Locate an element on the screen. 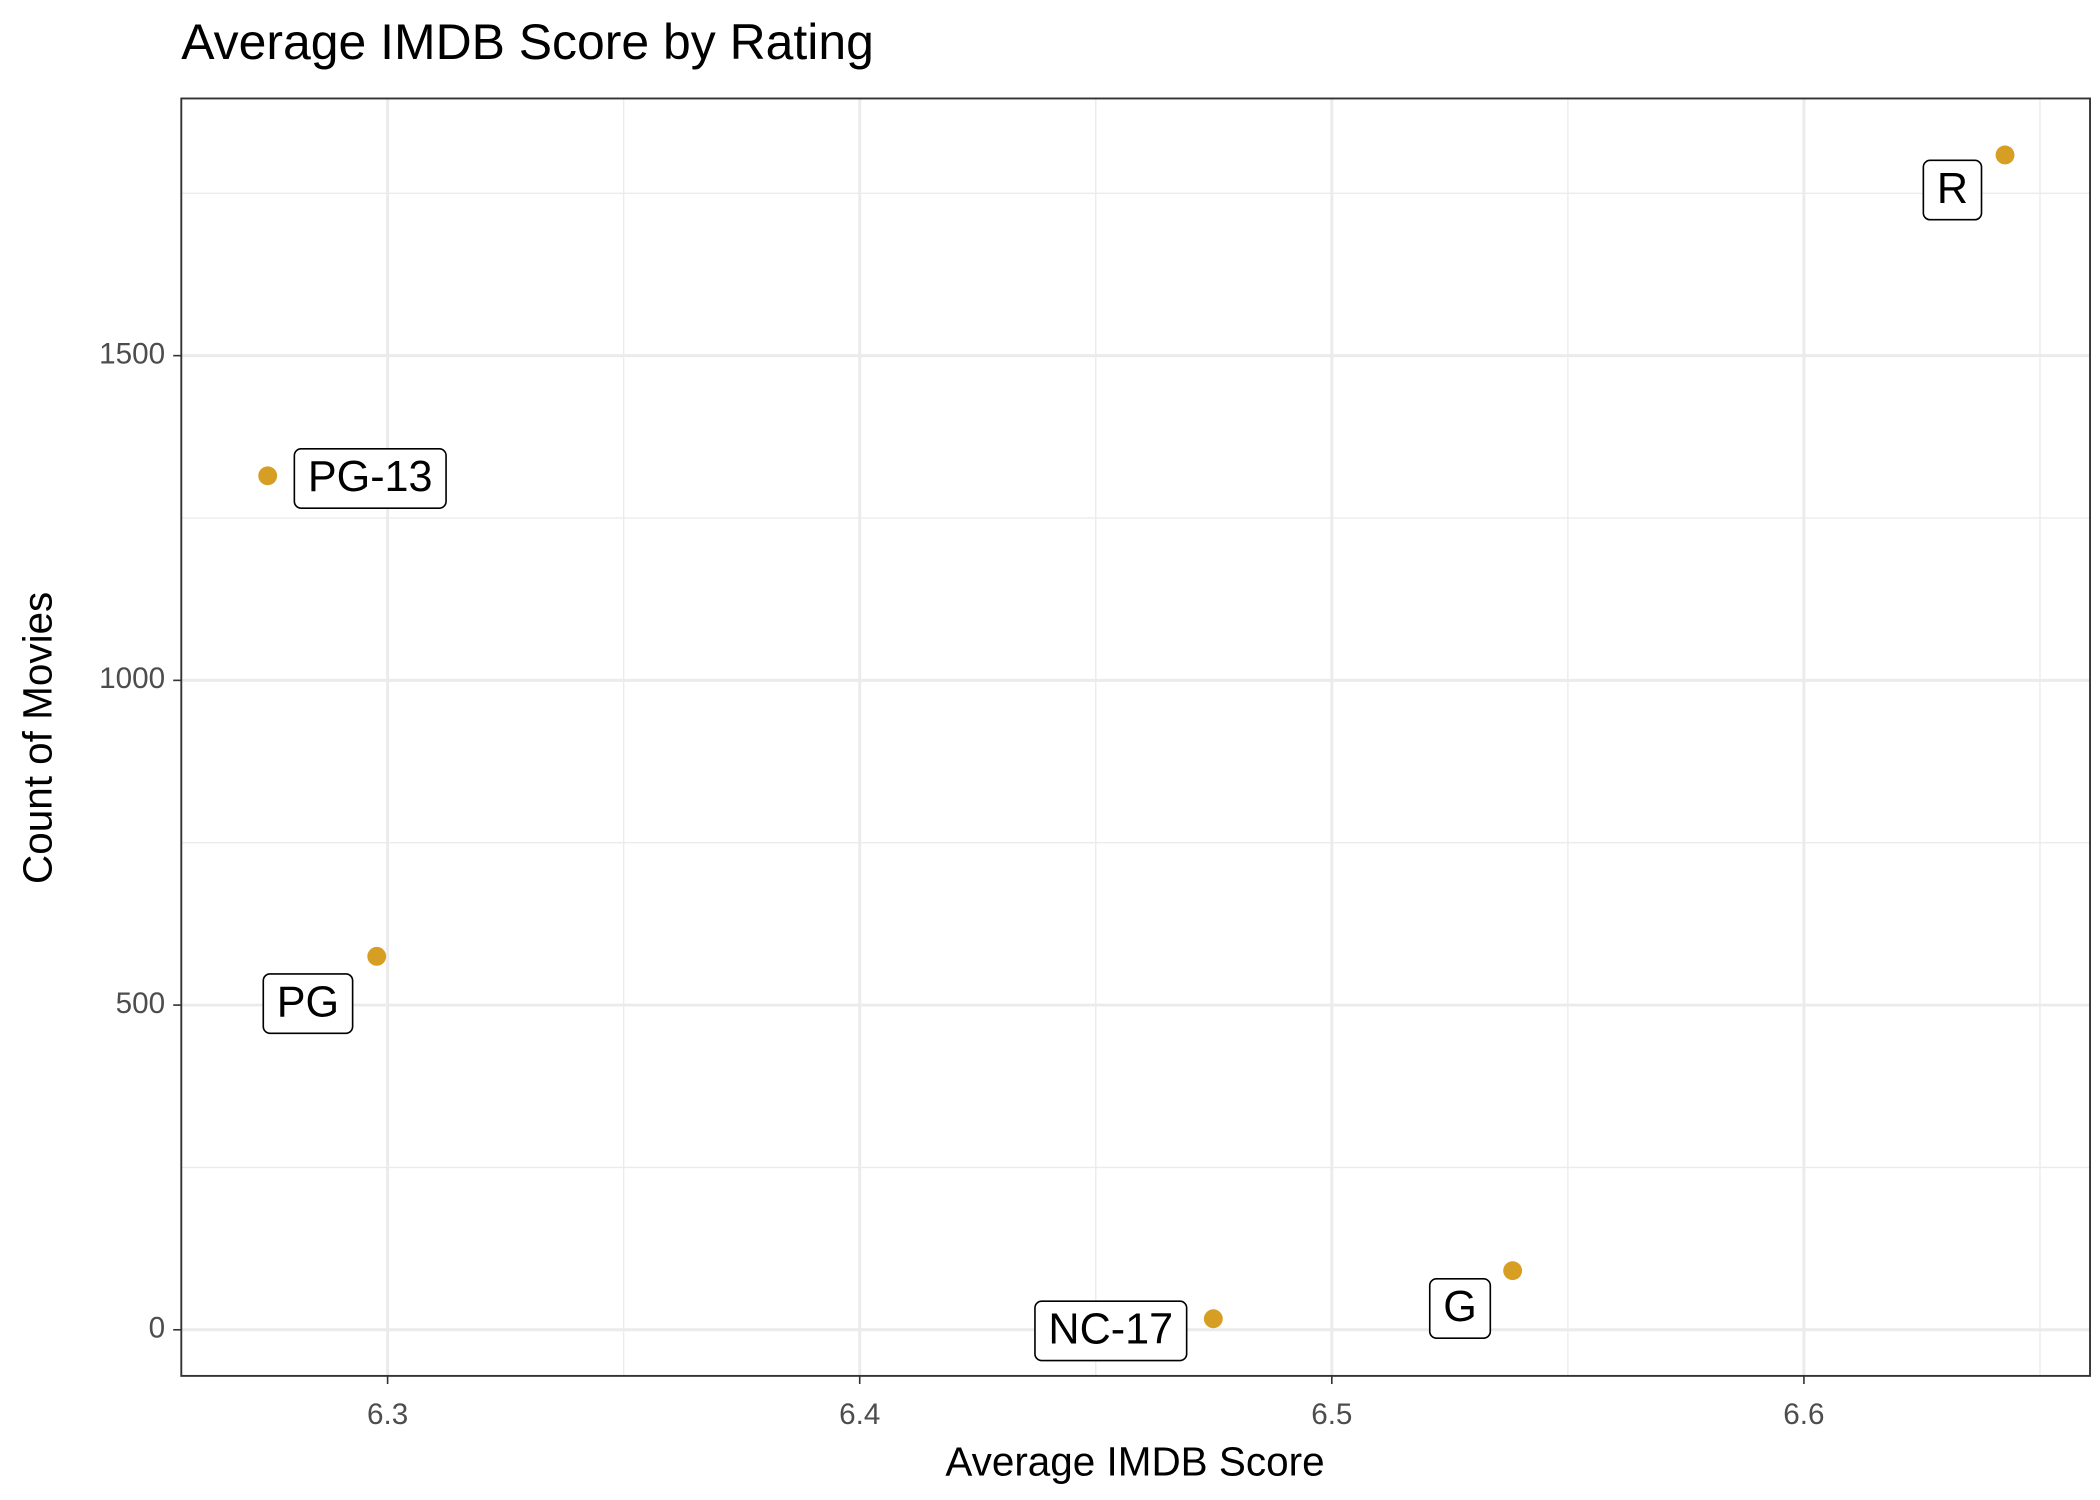 Image resolution: width=2100 pixels, height=1500 pixels. x-tick-label: 6.3 is located at coordinates (387, 1414).